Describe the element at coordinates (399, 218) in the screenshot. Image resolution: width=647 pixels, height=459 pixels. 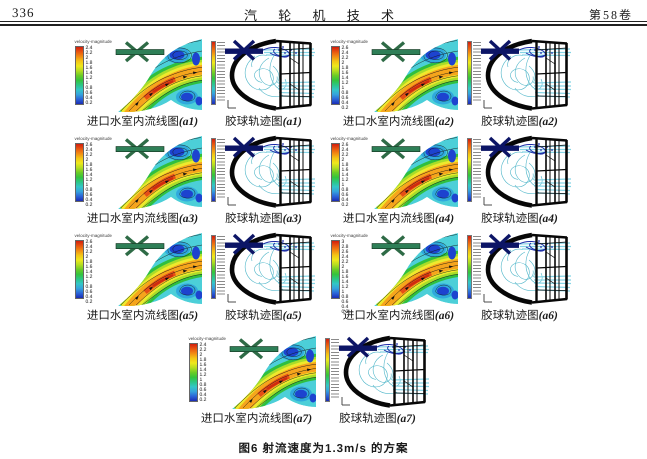
I see `flow-caption: 进口水室内流线图(a4)` at that location.